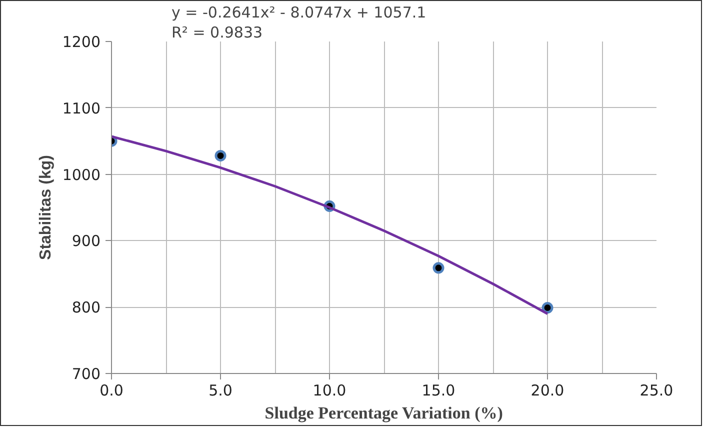 The height and width of the screenshot is (428, 704). Describe the element at coordinates (112, 391) in the screenshot. I see `x-tick-label: 0.0` at that location.